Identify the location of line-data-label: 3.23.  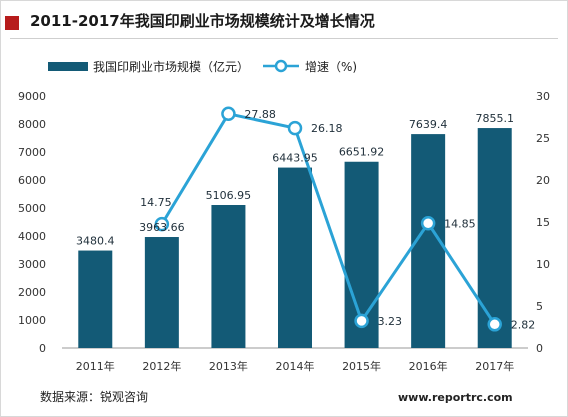
(390, 321).